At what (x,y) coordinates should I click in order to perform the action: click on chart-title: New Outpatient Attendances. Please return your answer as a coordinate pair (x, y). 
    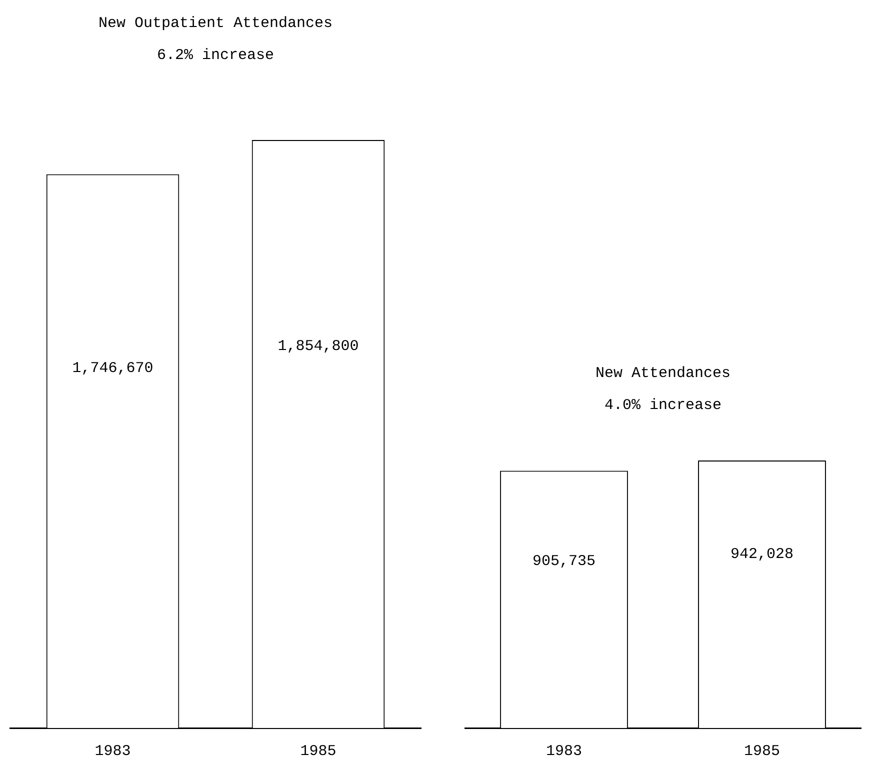
    Looking at the image, I should click on (215, 23).